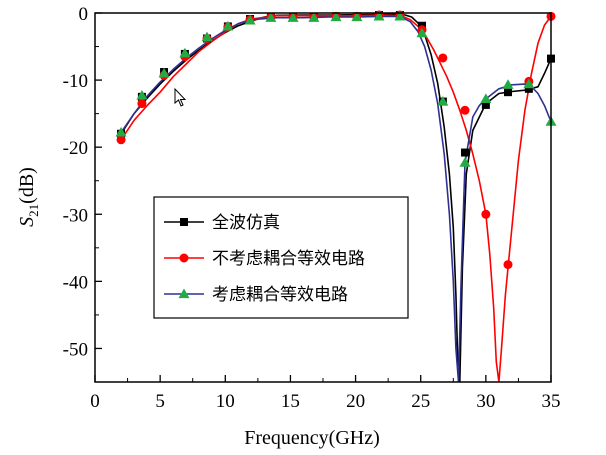  Describe the element at coordinates (75, 282) in the screenshot. I see `y-tick-label: -40` at that location.